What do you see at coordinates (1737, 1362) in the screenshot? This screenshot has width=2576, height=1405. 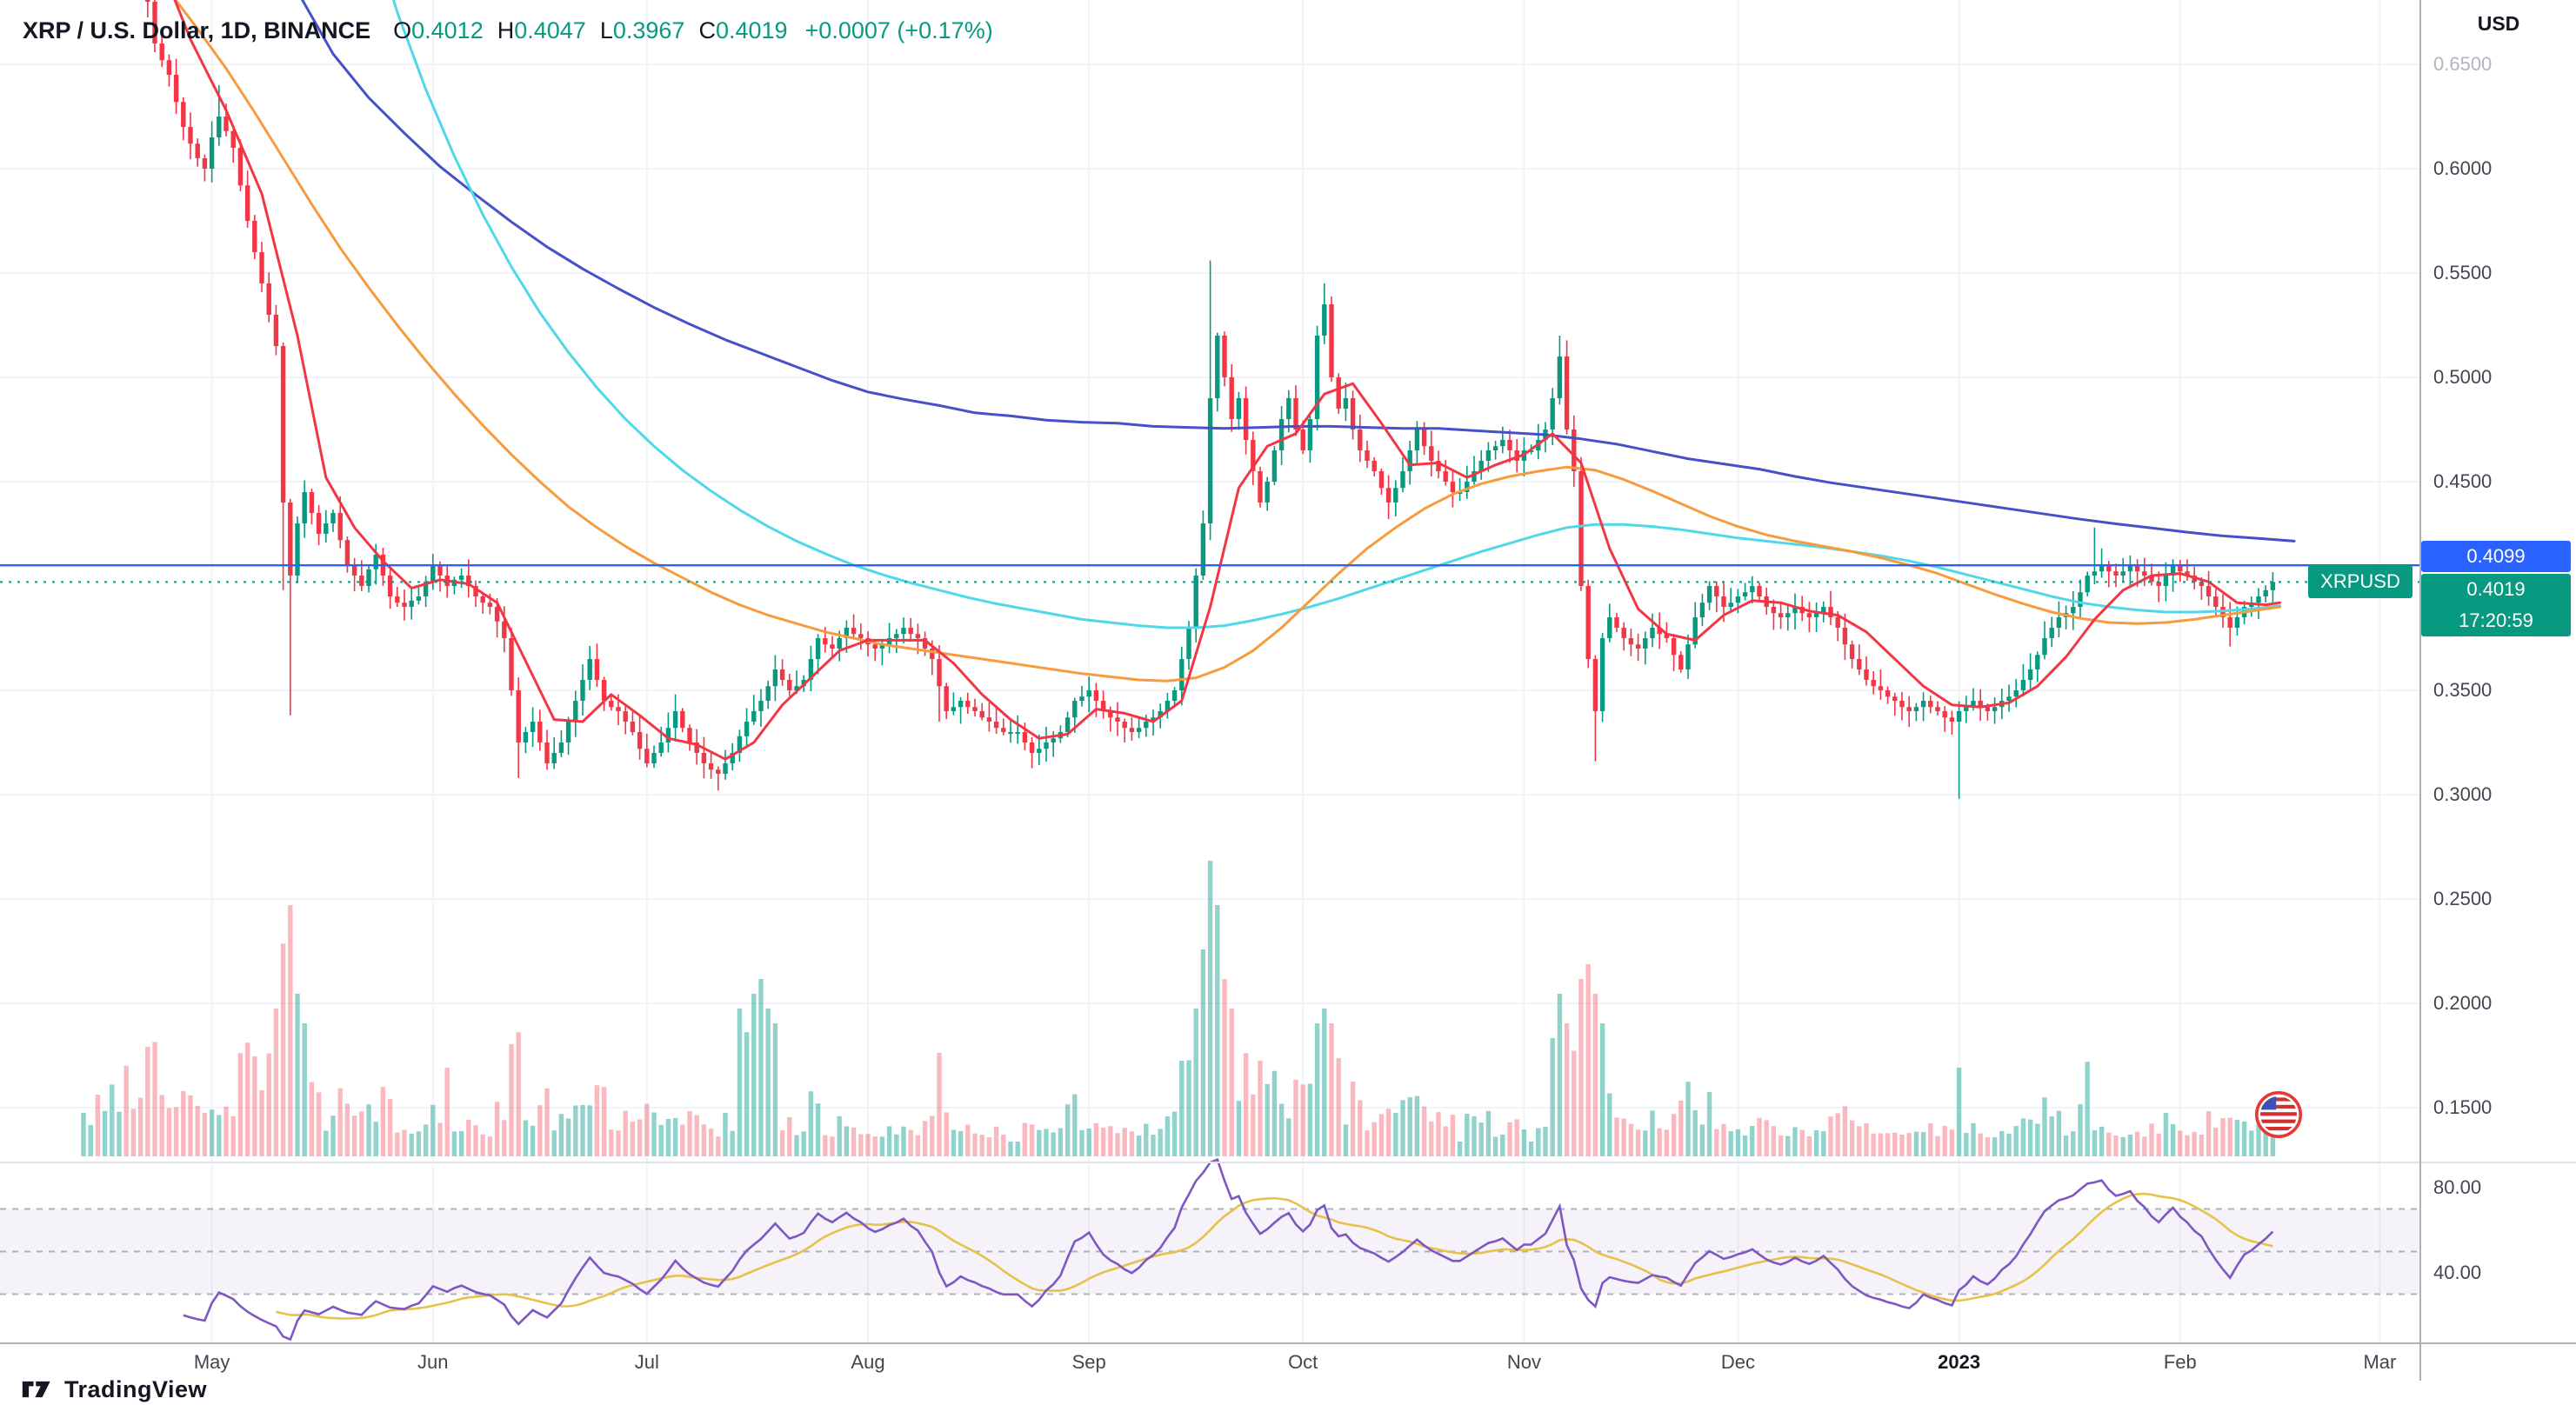 I see `time-tick-label: Dec` at bounding box center [1737, 1362].